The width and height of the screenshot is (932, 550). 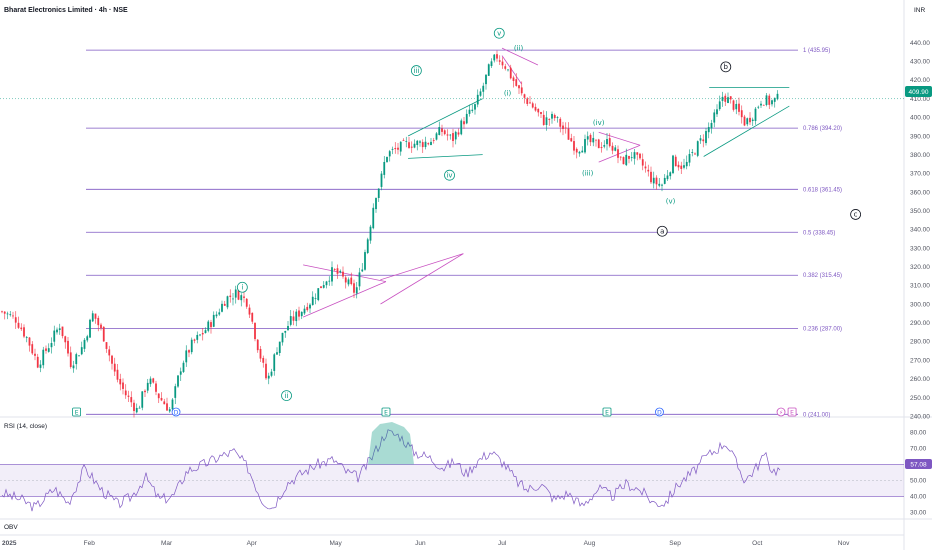 What do you see at coordinates (426, 543) in the screenshot?
I see `time-axis: 2025 Feb Mar Apr May Jun Jul Aug Sep Oct Nov` at bounding box center [426, 543].